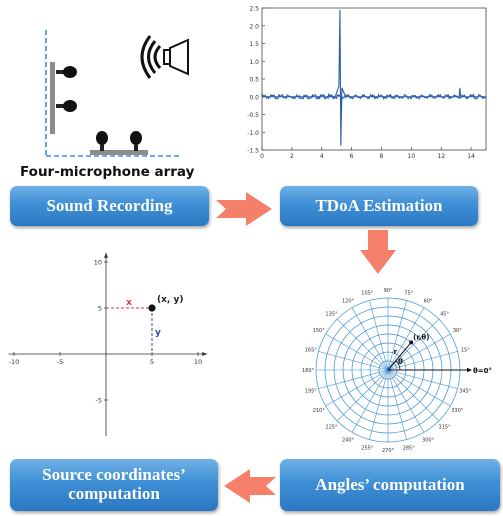 The image size is (503, 516). I want to click on angle-label: 315°, so click(445, 428).